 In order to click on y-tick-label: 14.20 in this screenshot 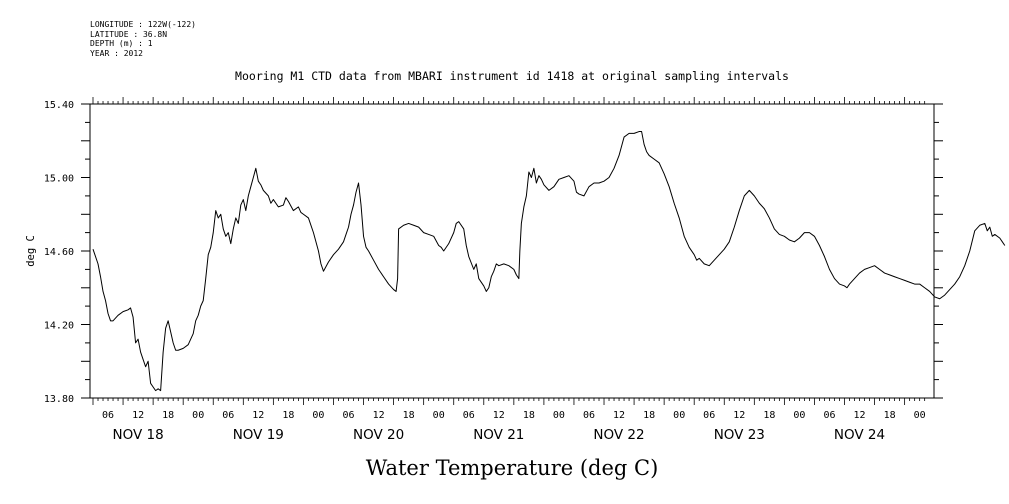, I will do `click(59, 326)`.